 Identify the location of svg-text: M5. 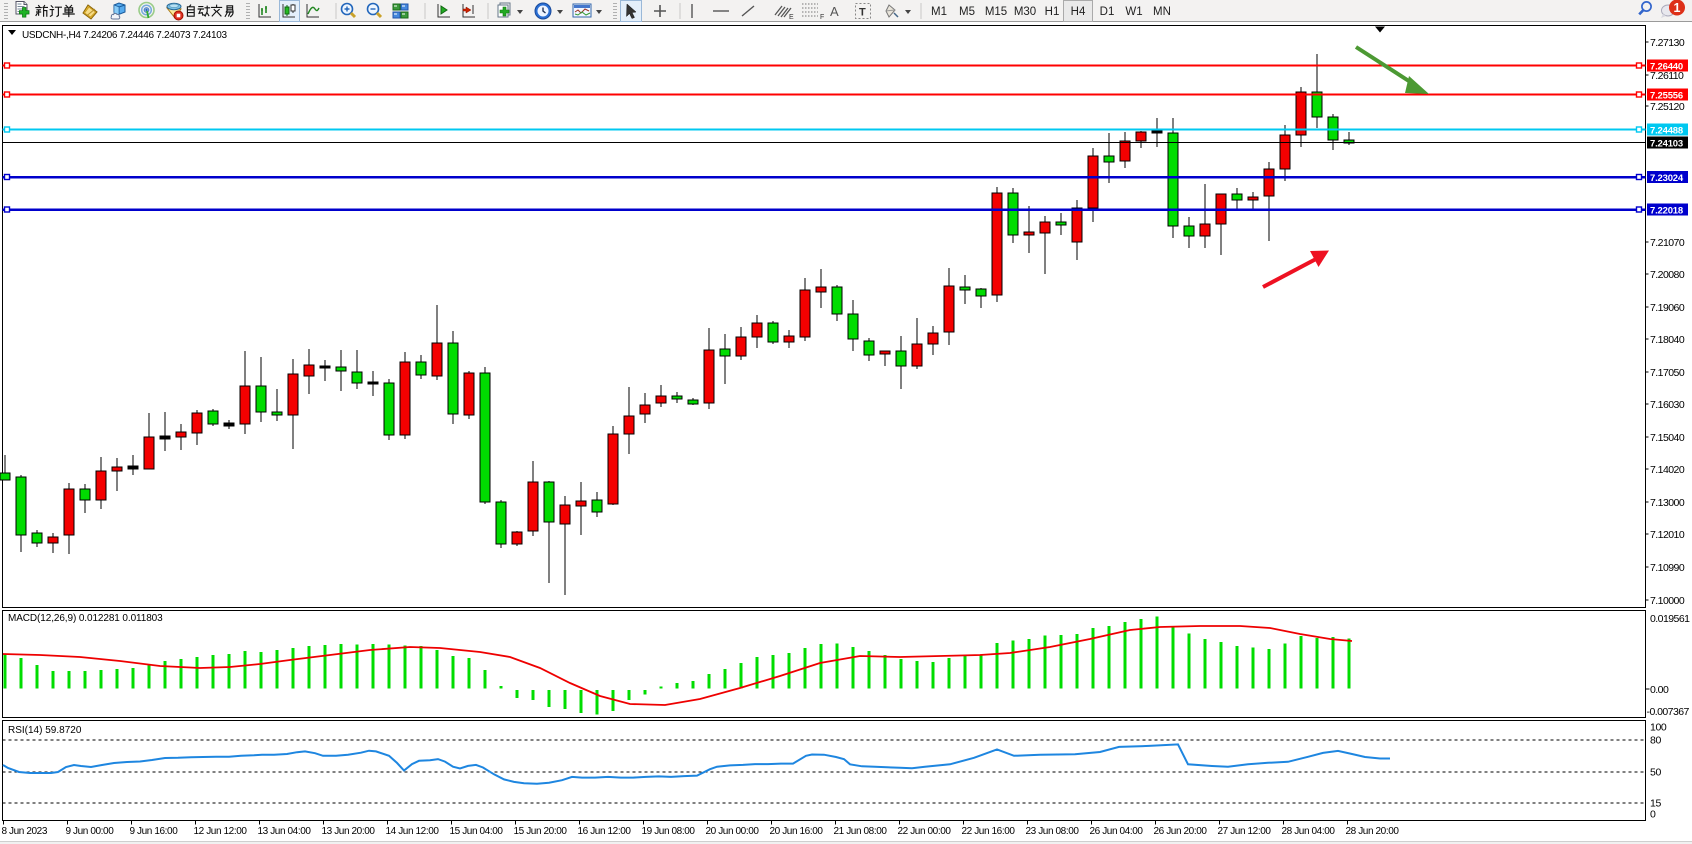
(967, 12).